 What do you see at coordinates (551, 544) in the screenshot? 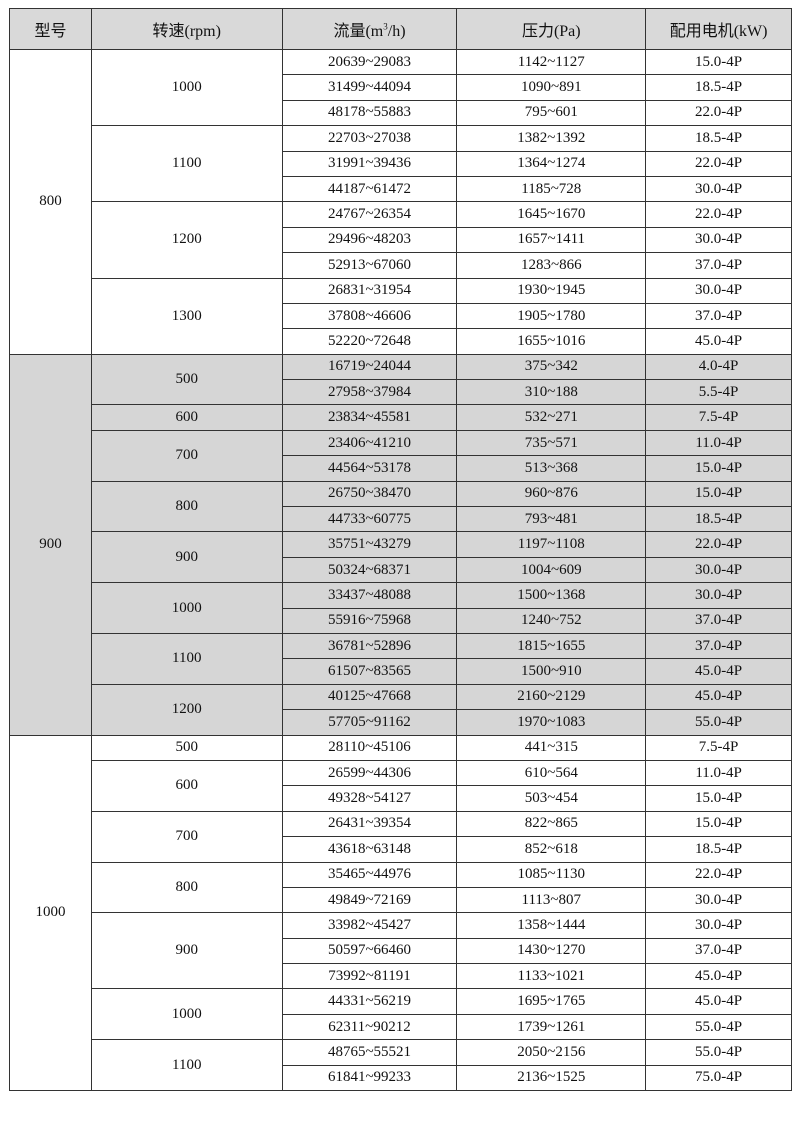
I see `pressure-cell: 1197~1108` at bounding box center [551, 544].